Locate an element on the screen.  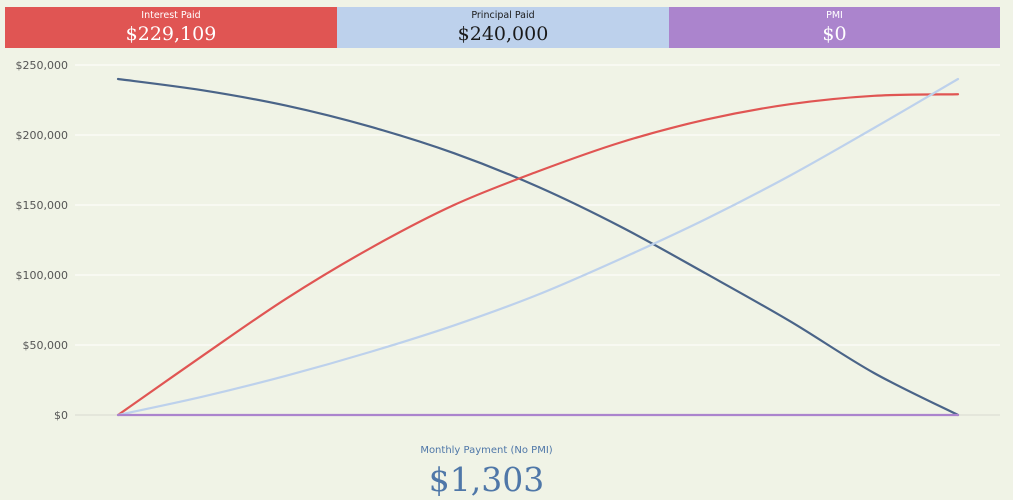
principal-paid-value: $240,000 is located at coordinates (503, 34).